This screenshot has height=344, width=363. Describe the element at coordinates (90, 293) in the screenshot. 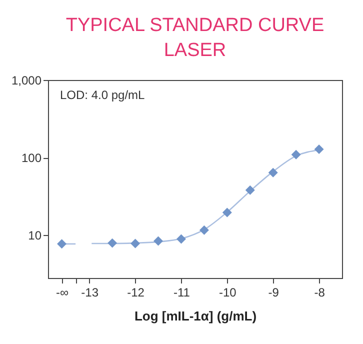

I see `x-tick-label: -13` at that location.